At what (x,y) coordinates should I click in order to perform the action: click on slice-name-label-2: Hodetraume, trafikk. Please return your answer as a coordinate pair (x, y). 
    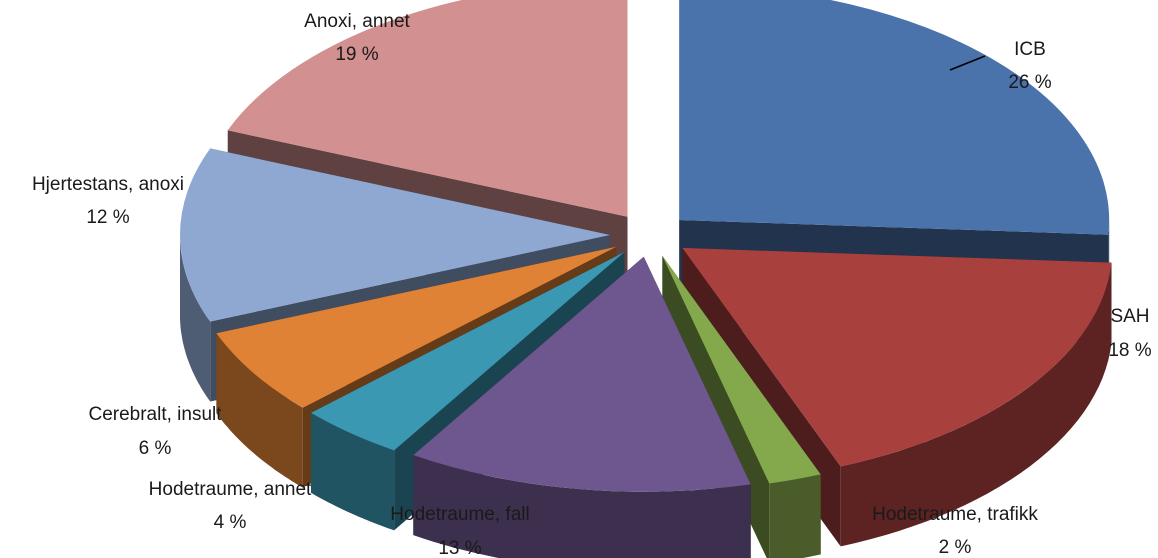
    Looking at the image, I should click on (955, 514).